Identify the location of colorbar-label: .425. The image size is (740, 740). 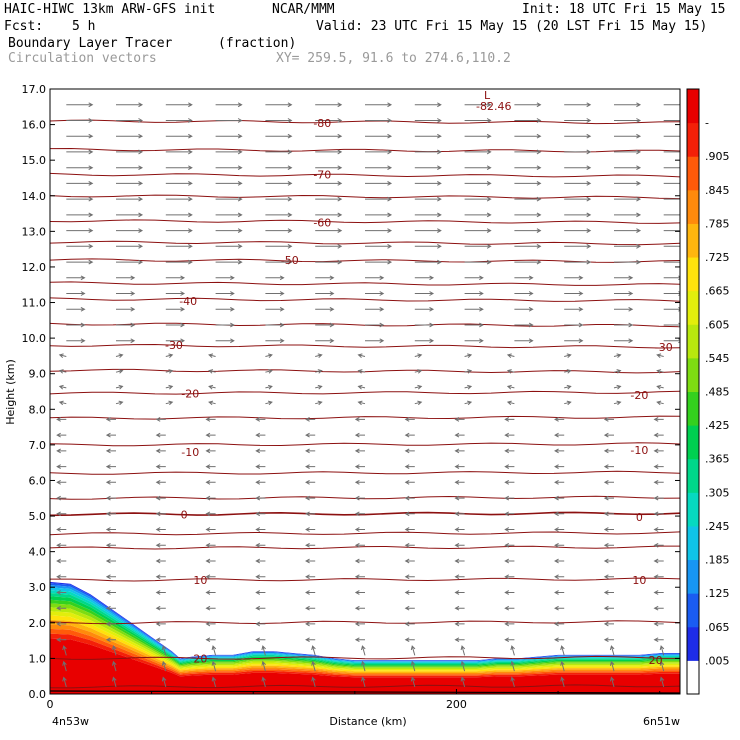
(717, 425).